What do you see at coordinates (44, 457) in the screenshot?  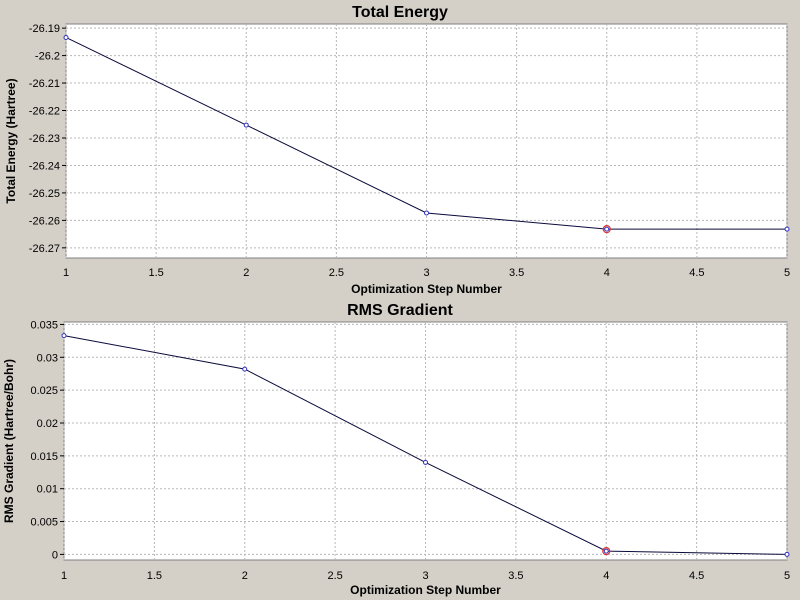 I see `y-tick-label: 0.015` at bounding box center [44, 457].